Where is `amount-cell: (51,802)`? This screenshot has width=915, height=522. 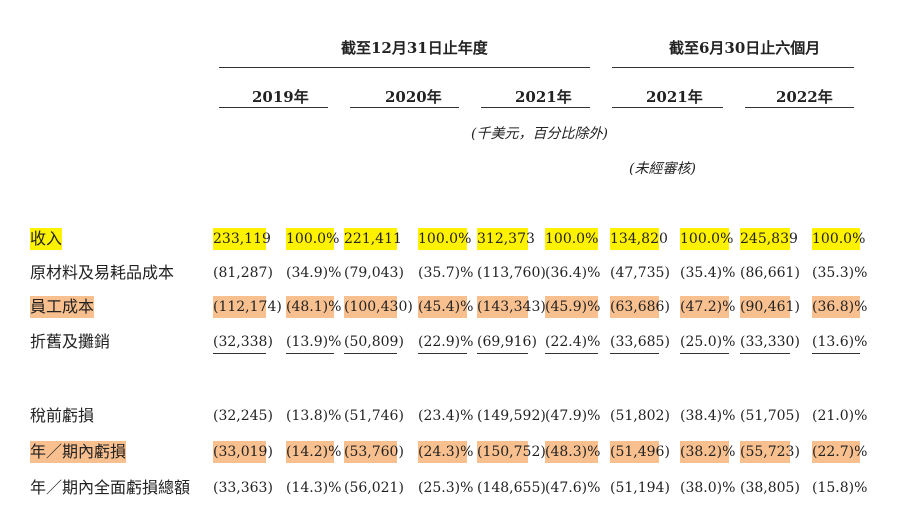 amount-cell: (51,802) is located at coordinates (640, 416).